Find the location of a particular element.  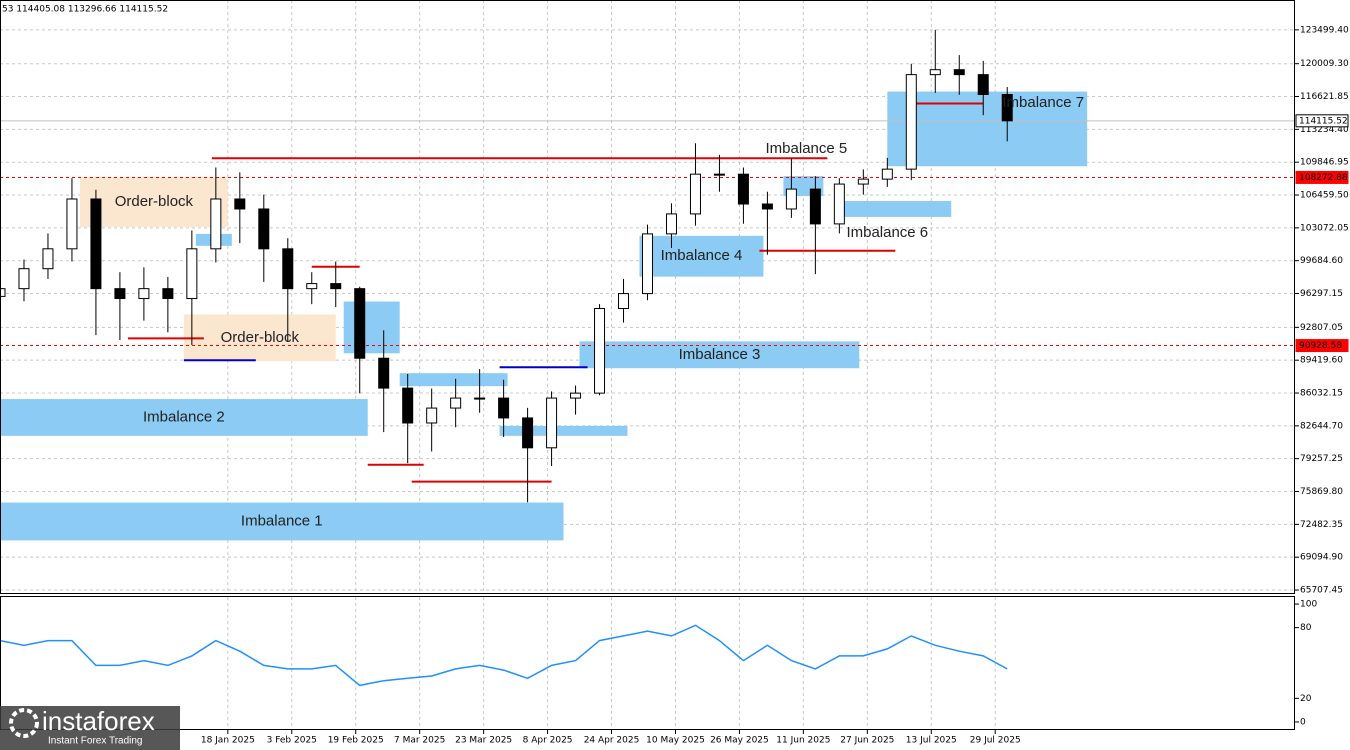

x-tick-label: 8 Apr 2025 is located at coordinates (548, 741).